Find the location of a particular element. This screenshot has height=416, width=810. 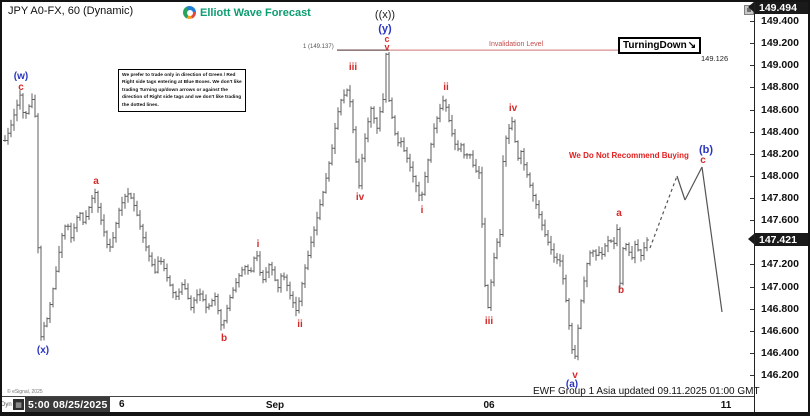

price-tick-label: 147.800 is located at coordinates (780, 198).